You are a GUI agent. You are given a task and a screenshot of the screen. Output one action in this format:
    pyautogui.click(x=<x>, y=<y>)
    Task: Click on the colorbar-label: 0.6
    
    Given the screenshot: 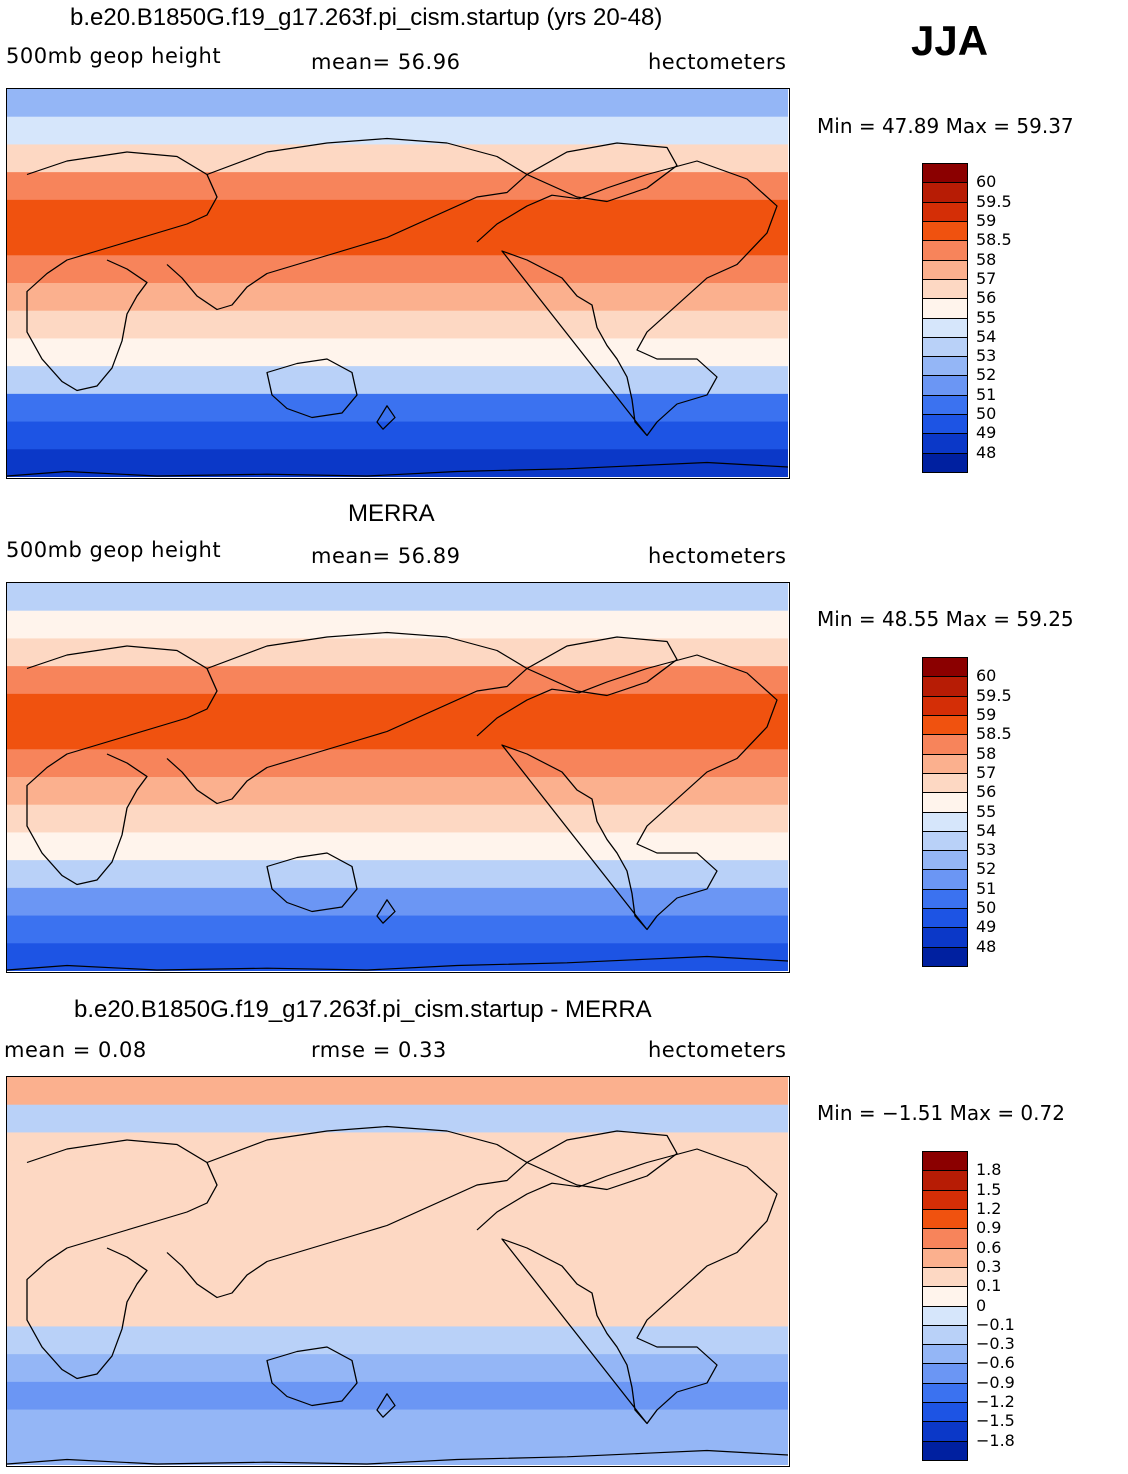 What is the action you would take?
    pyautogui.click(x=989, y=1247)
    